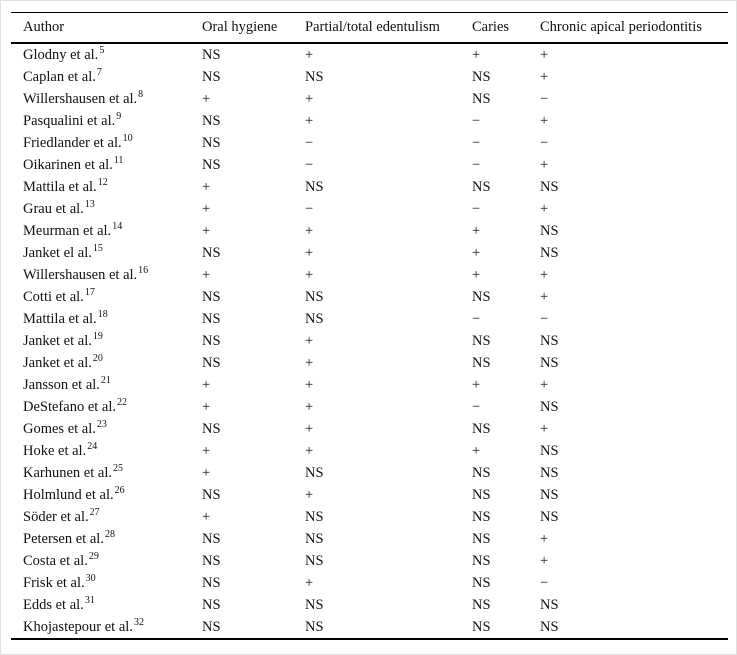  Describe the element at coordinates (102, 182) in the screenshot. I see `reference-number: 12` at that location.